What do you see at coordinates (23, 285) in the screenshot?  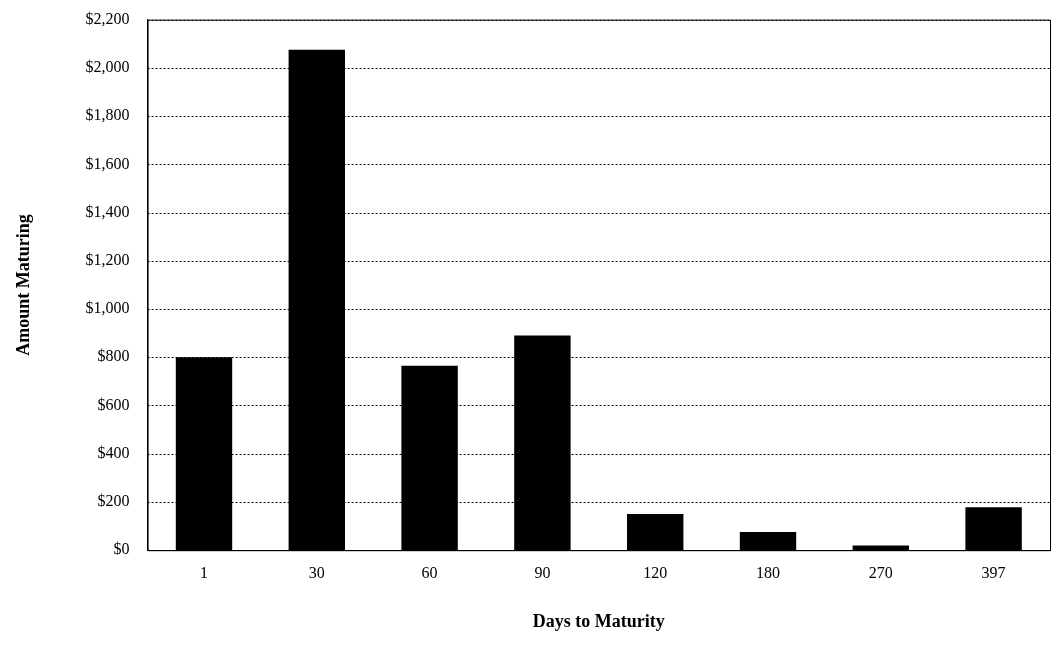 I see `y-axis-title: Amount Maturing` at bounding box center [23, 285].